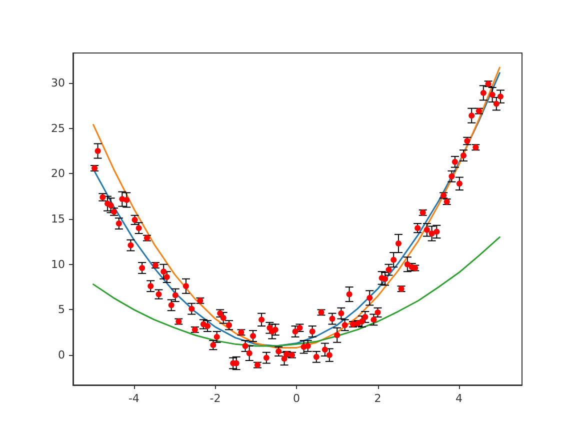 This screenshot has height=433, width=578. Describe the element at coordinates (61, 355) in the screenshot. I see `y-tick-label: 0` at that location.